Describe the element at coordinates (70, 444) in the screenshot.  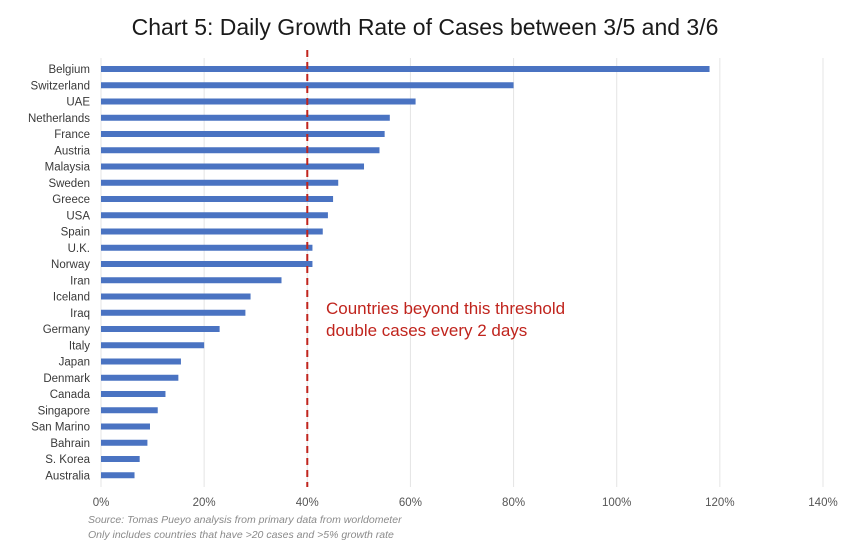
I see `category-label: Bahrain` at that location.